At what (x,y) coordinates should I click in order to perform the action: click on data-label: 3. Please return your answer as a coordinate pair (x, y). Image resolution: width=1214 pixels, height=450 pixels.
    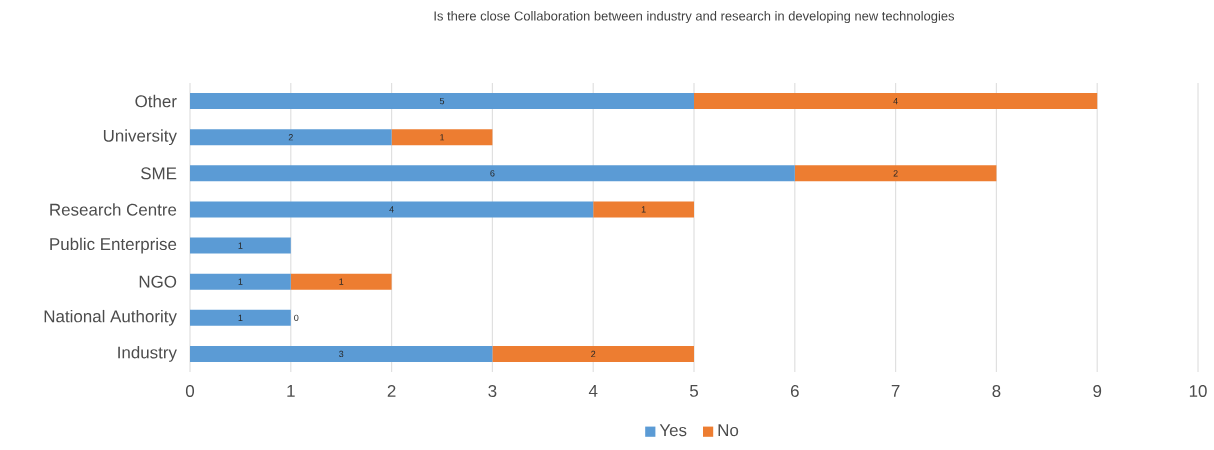
    Looking at the image, I should click on (341, 354).